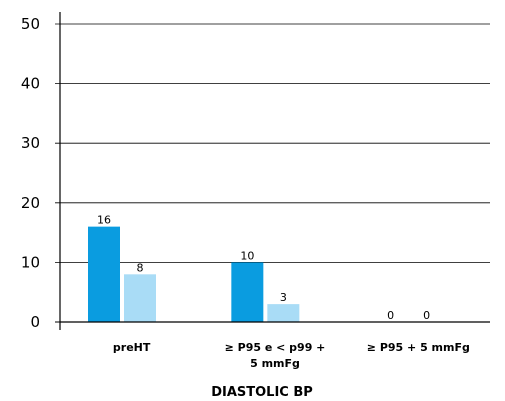 The height and width of the screenshot is (401, 505). Describe the element at coordinates (140, 267) in the screenshot. I see `data-label: 8` at that location.